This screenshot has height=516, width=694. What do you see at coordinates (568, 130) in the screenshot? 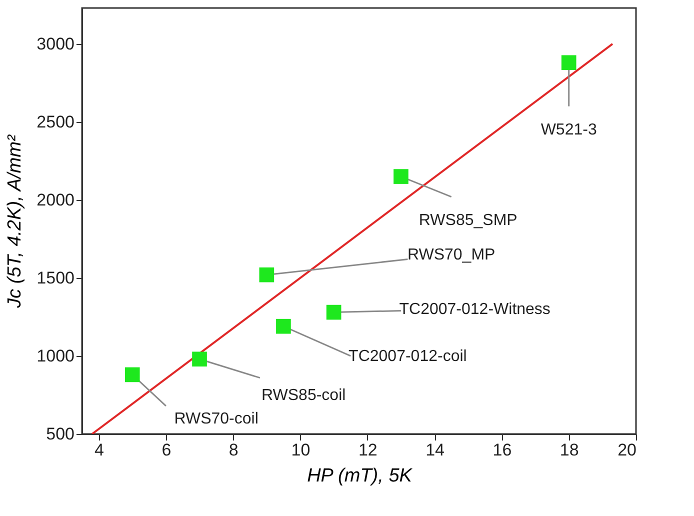
I see `annotation: W521-3` at bounding box center [568, 130].